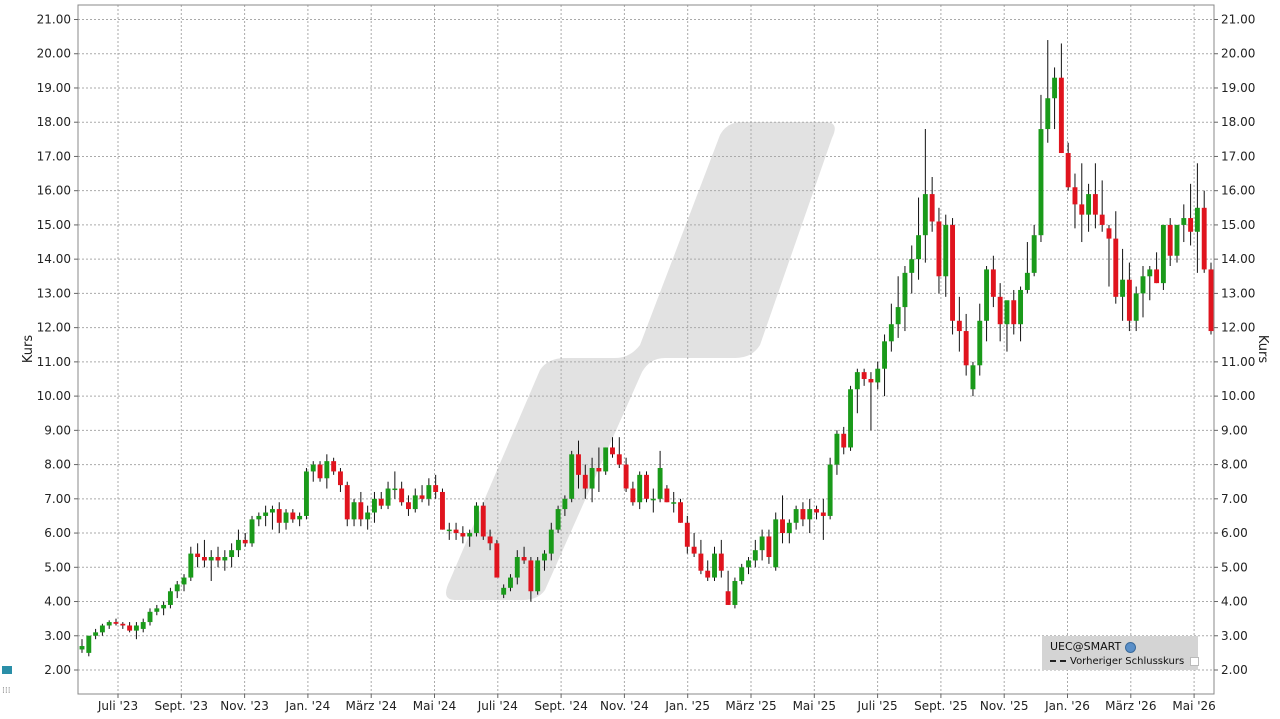 This screenshot has height=719, width=1280. Describe the element at coordinates (308, 706) in the screenshot. I see `x-tick-label: Jan. '24` at that location.